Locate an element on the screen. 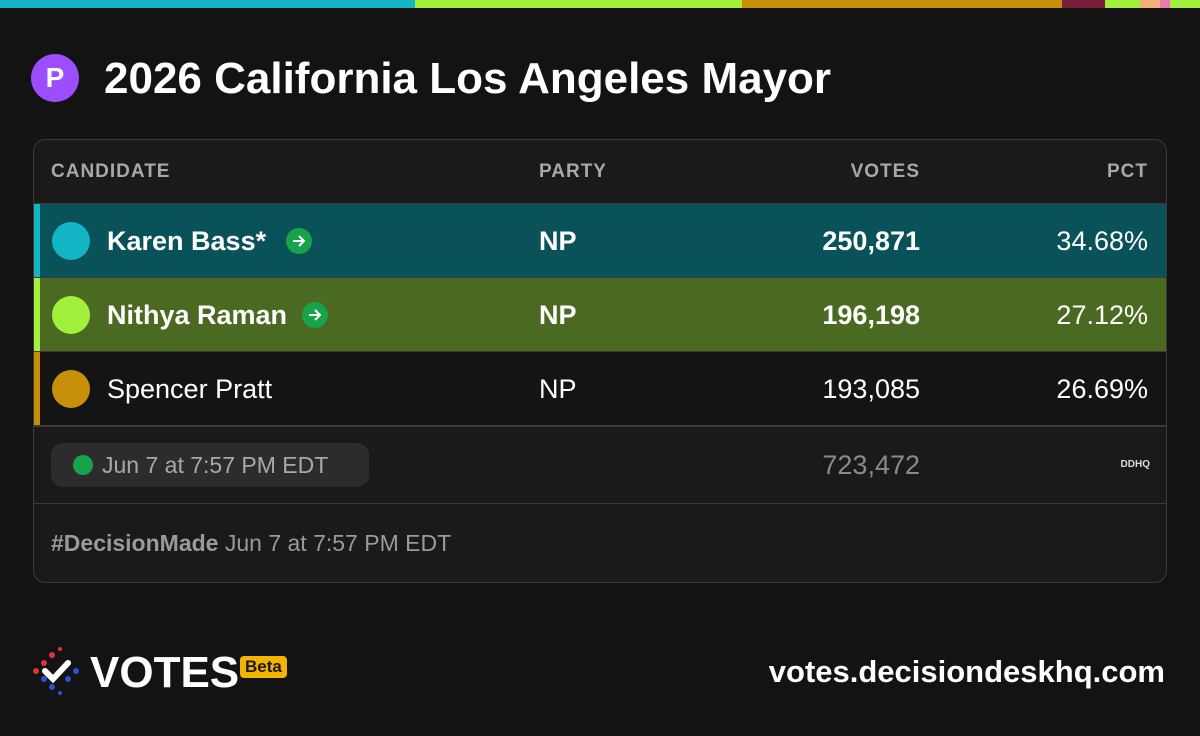 Image resolution: width=1200 pixels, height=736 pixels. brand-icon is located at coordinates (56, 671).